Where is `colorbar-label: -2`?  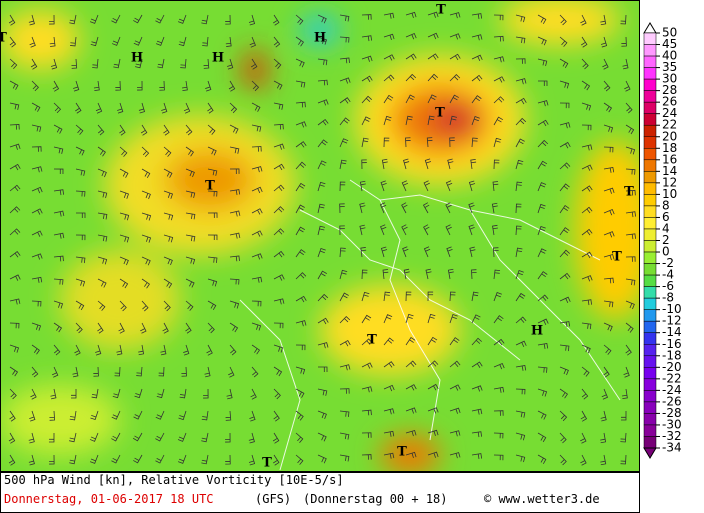
colorbar-label: -2 is located at coordinates (668, 263).